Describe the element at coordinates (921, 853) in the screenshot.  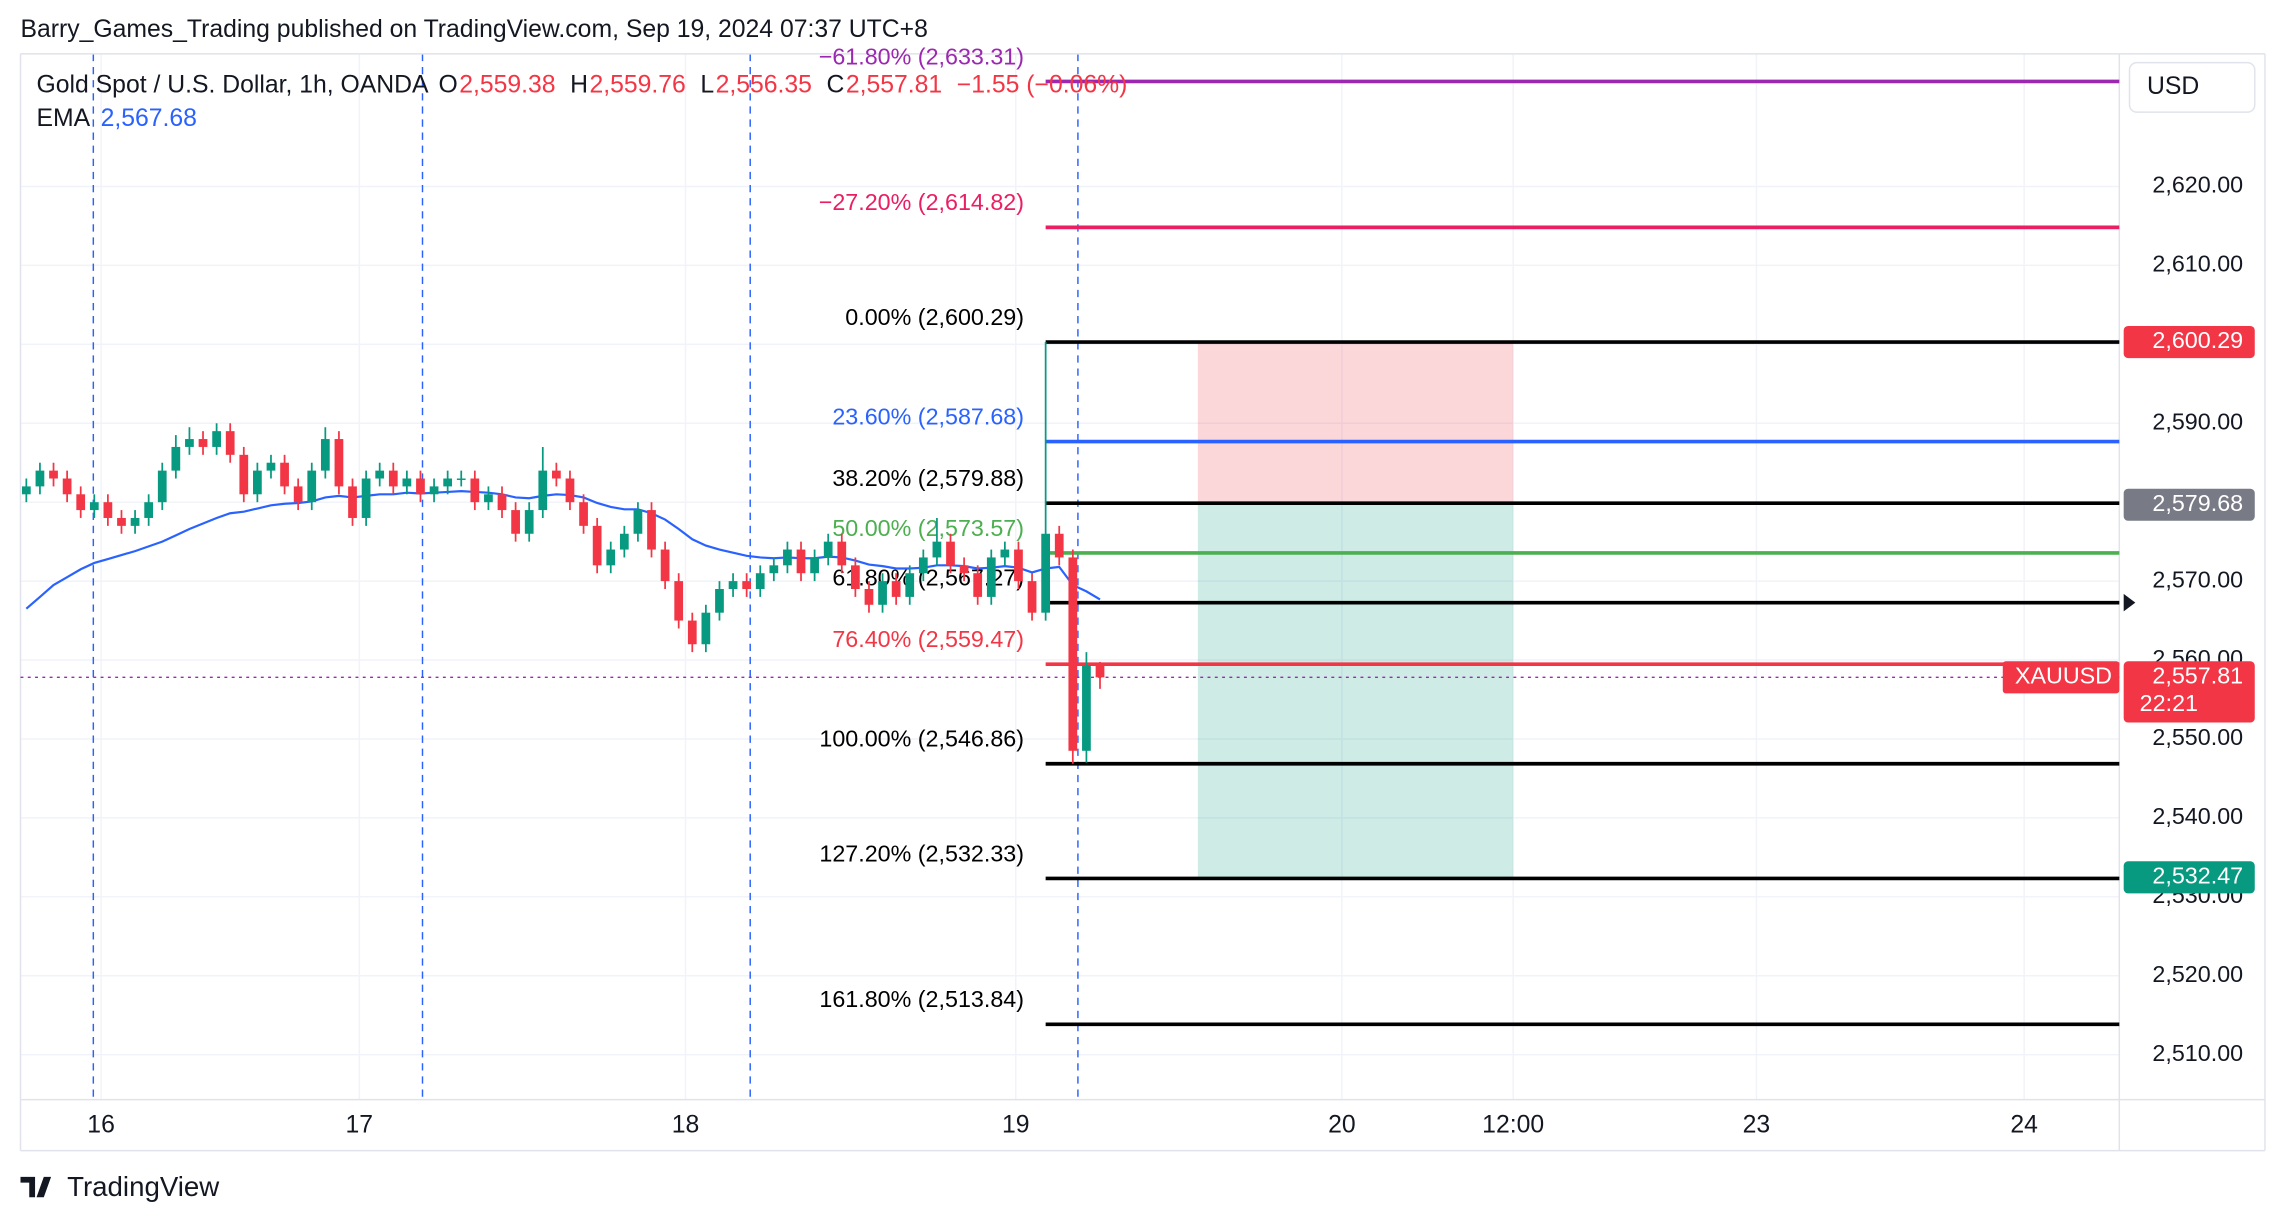
I see `fib-label: 127.20% (2,532.33)` at that location.